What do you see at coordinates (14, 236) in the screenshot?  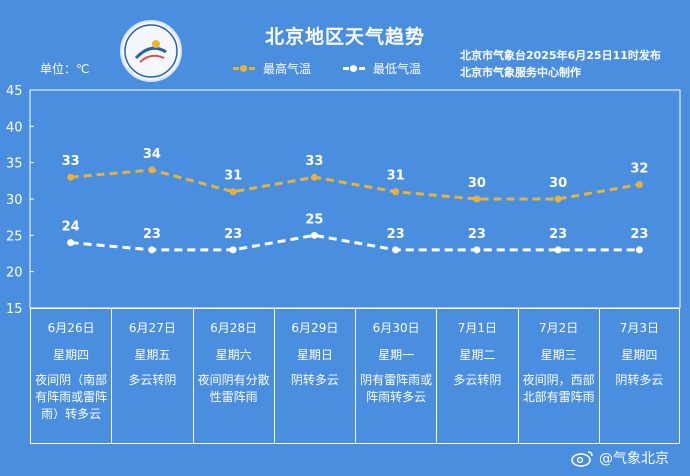 I see `y-tick-label: 25` at bounding box center [14, 236].